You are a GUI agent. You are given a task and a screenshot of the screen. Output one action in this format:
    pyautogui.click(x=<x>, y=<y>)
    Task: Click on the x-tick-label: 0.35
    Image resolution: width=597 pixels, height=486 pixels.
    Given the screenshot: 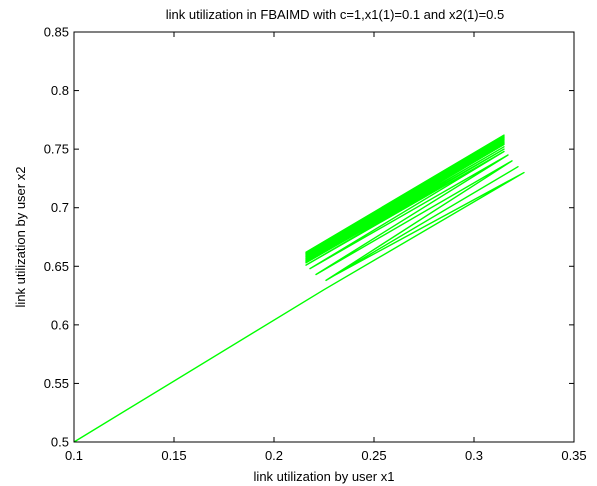 What is the action you would take?
    pyautogui.click(x=573, y=455)
    